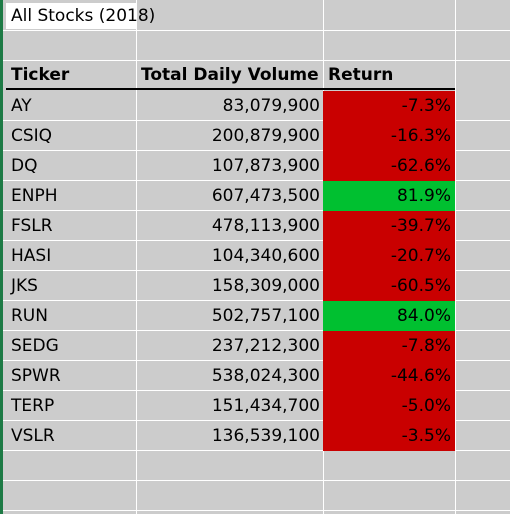 Image resolution: width=510 pixels, height=514 pixels. Describe the element at coordinates (389, 256) in the screenshot. I see `return-cell: -20.7%` at that location.